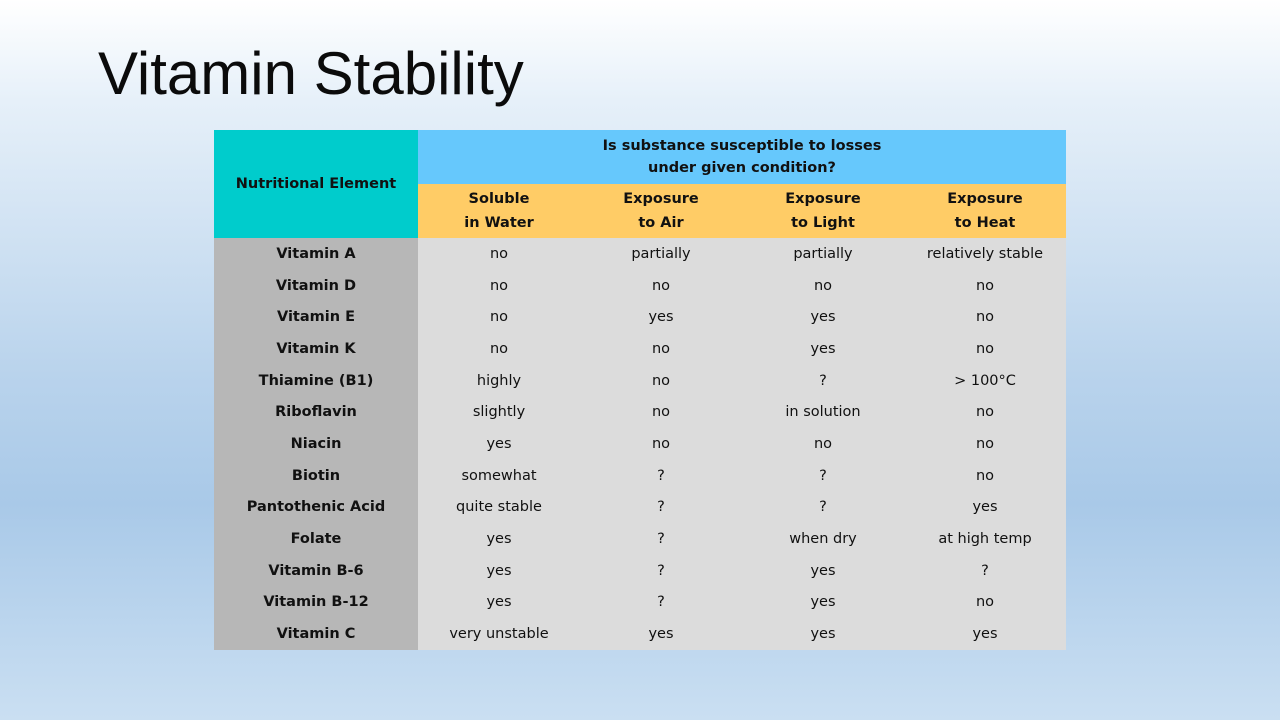 The height and width of the screenshot is (720, 1280). Describe the element at coordinates (499, 223) in the screenshot. I see `column-header-line-2: in Water` at that location.